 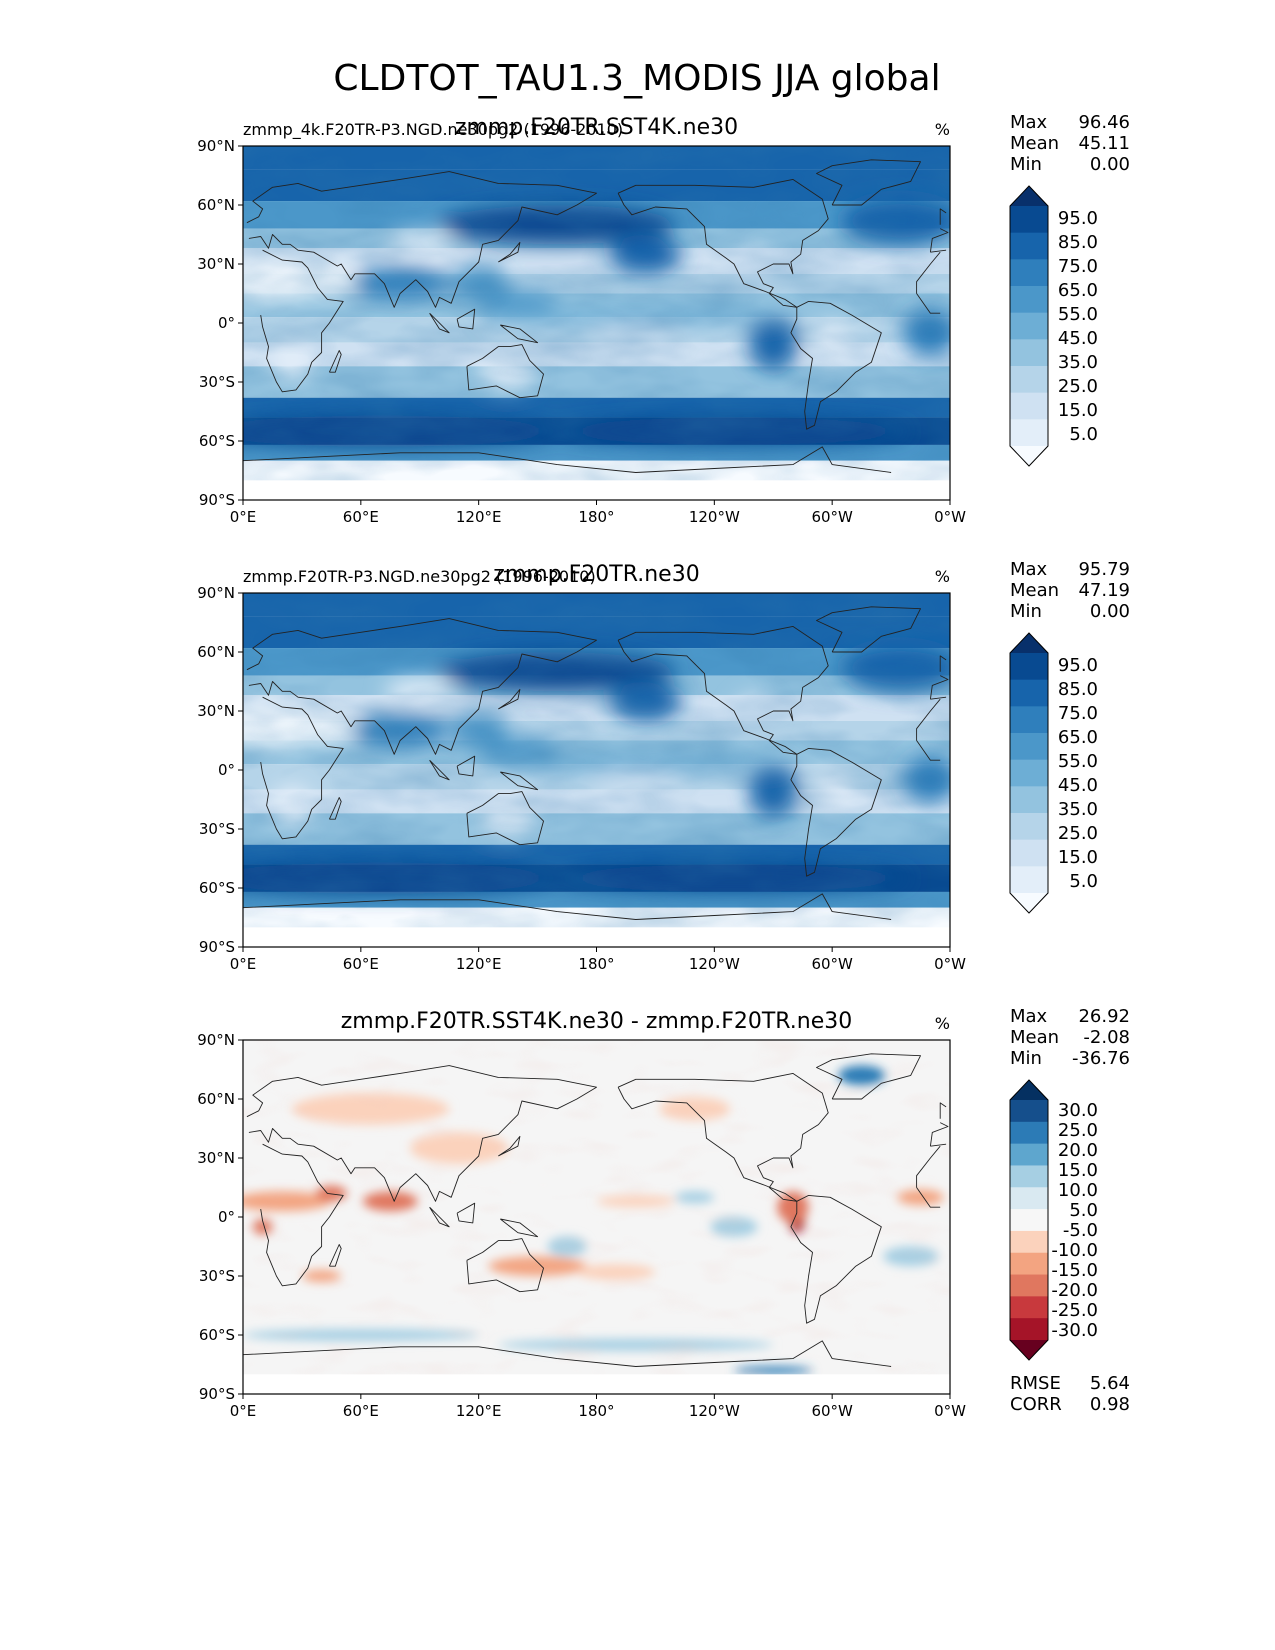 I want to click on stat-label: Mean, so click(x=1034, y=1037).